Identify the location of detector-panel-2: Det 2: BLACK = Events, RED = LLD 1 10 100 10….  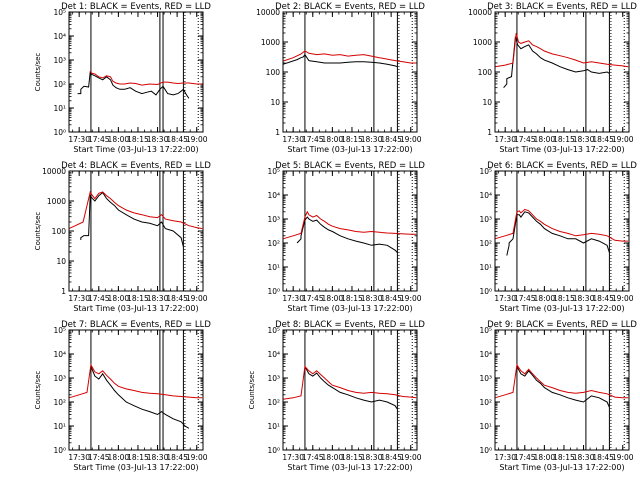
(340, 78).